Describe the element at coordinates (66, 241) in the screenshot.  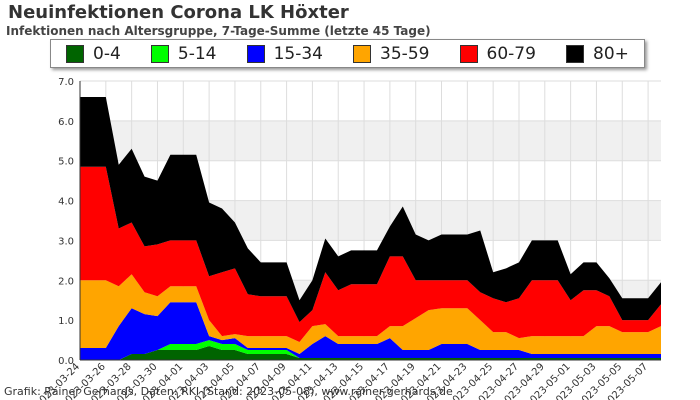
I see `y-tick-label: 3.0` at that location.